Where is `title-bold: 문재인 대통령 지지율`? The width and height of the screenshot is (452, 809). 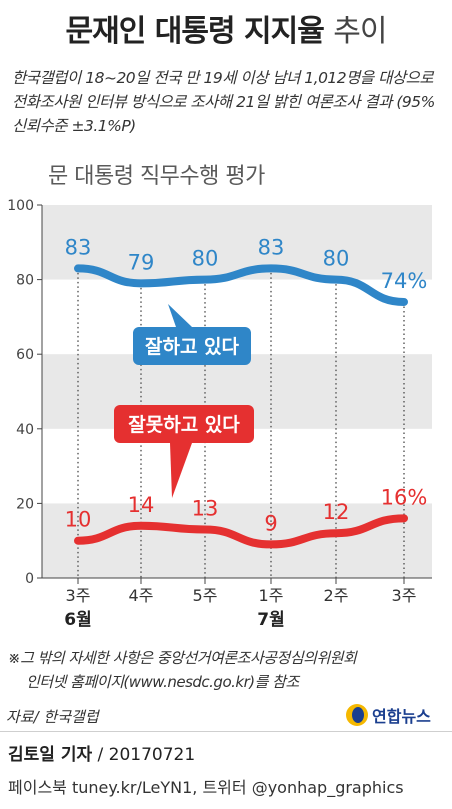 title-bold: 문재인 대통령 지지율 is located at coordinates (195, 31).